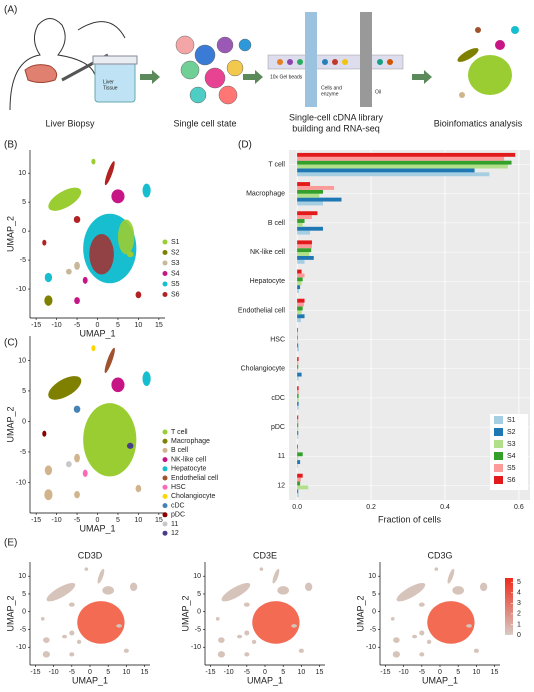 The width and height of the screenshot is (534, 692). Describe the element at coordinates (445, 507) in the screenshot. I see `x-tick-label: 0.4` at that location.